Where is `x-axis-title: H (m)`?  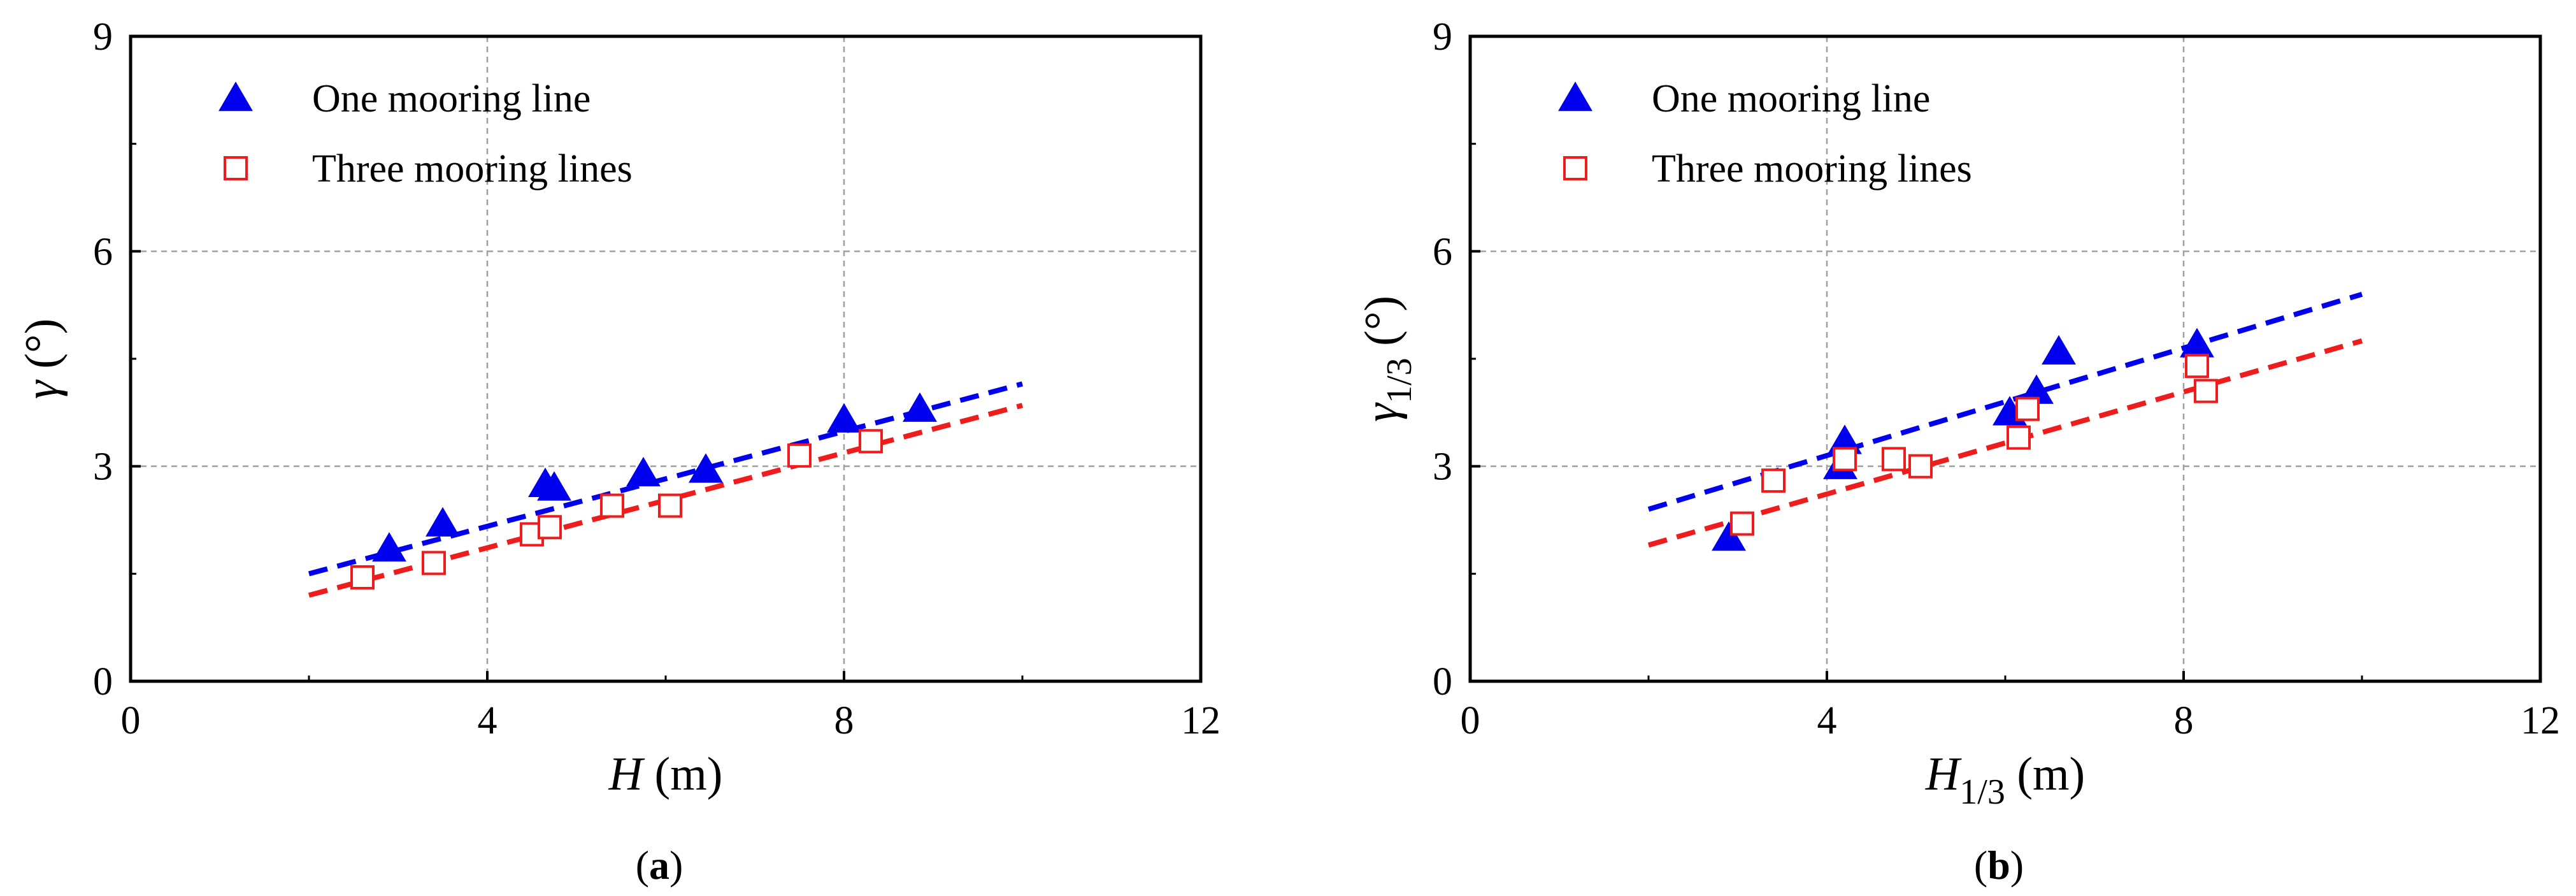
x-axis-title: H (m) is located at coordinates (665, 774).